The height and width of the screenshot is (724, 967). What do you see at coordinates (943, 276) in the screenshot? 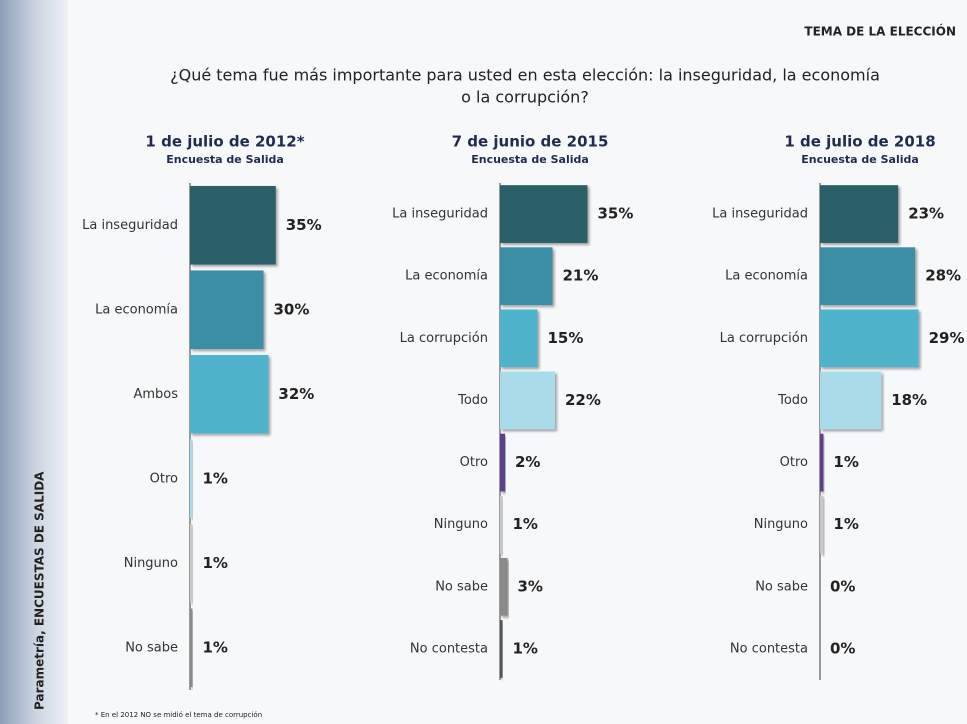
I see `value-label: 28%` at bounding box center [943, 276].